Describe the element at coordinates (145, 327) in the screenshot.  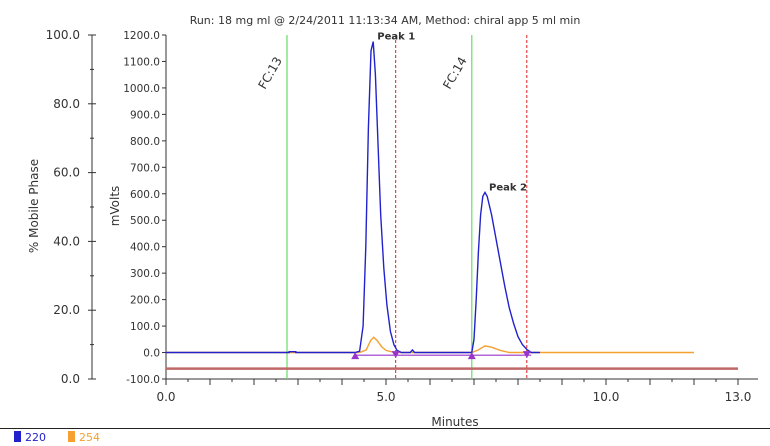
I see `right-tick-label: 100.0` at that location.